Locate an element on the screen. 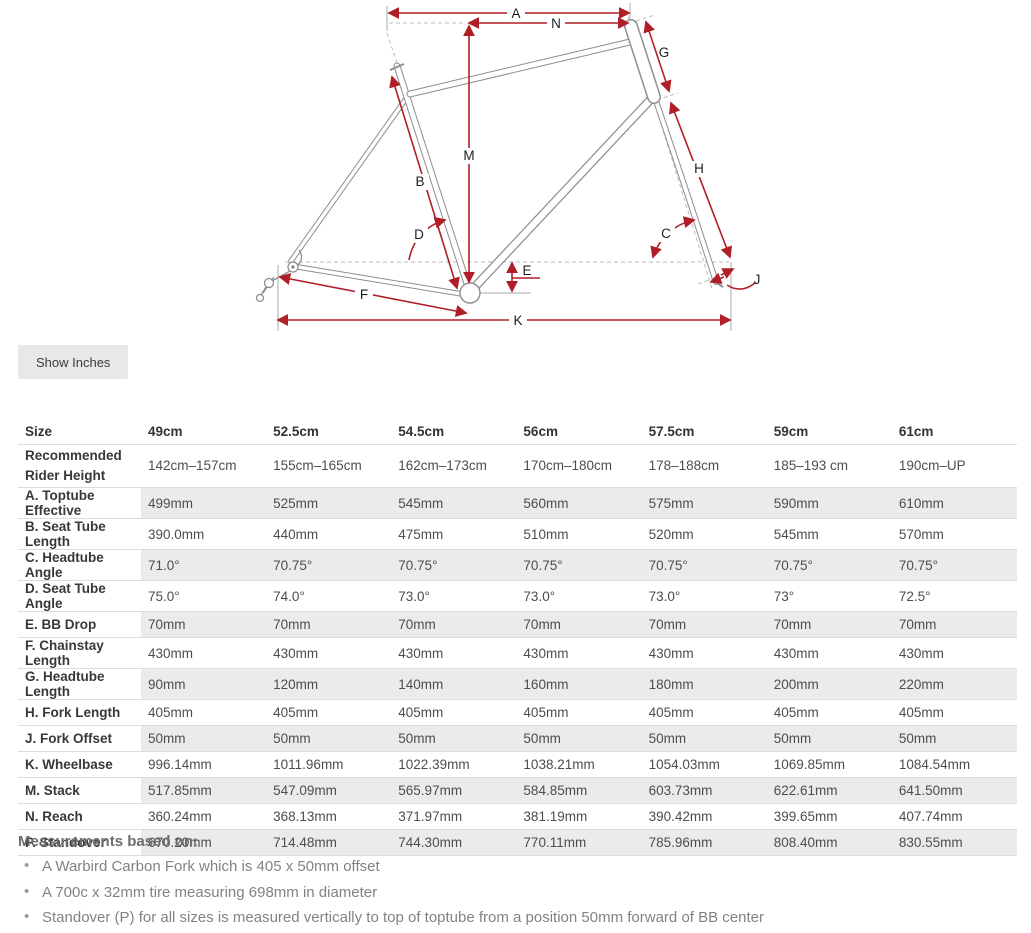 This screenshot has height=933, width=1031. dim-label-a: A is located at coordinates (515, 13).